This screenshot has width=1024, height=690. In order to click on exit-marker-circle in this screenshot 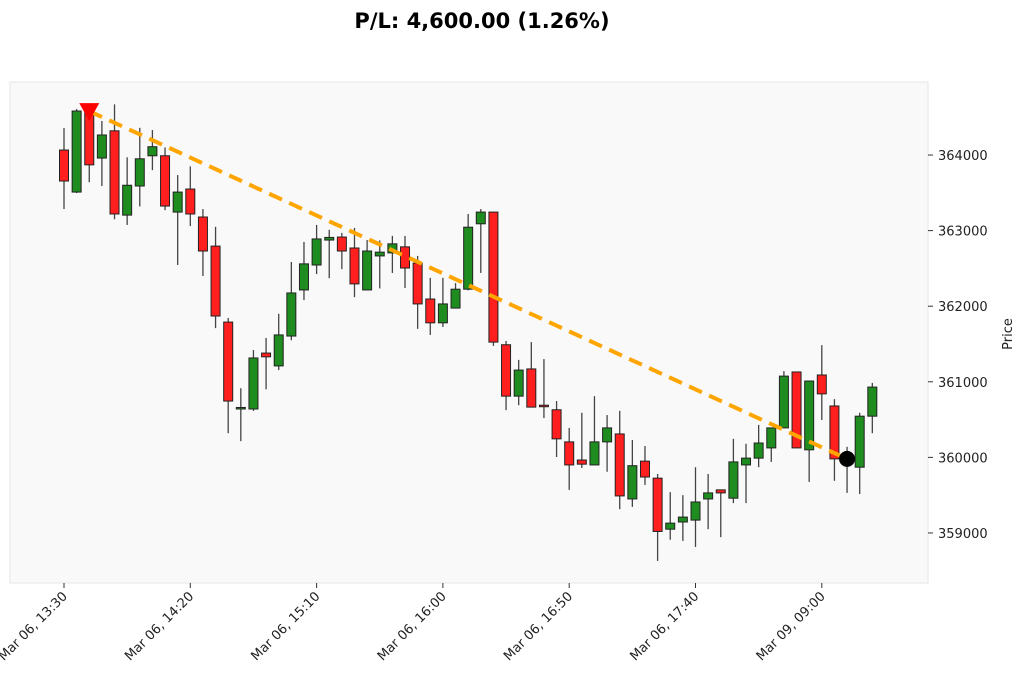, I will do `click(847, 458)`.